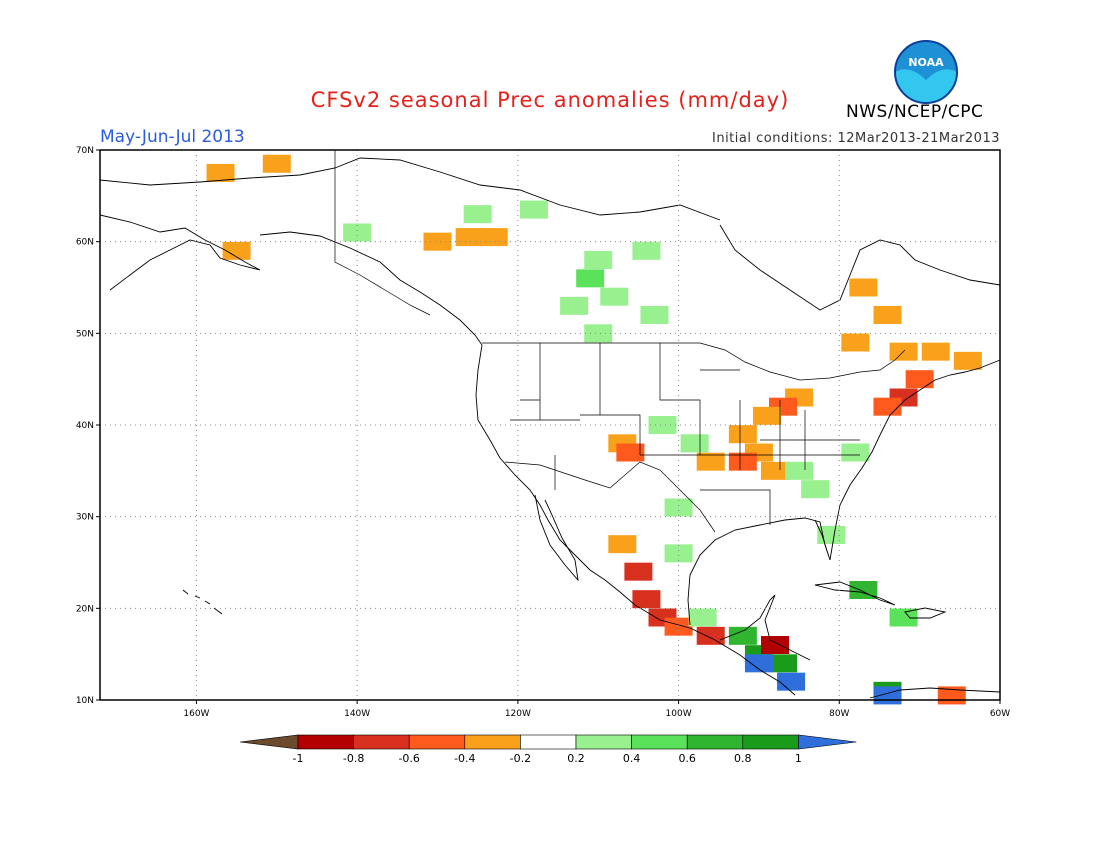 This screenshot has height=850, width=1100. What do you see at coordinates (353, 758) in the screenshot?
I see `colorbar-label: -0.8` at bounding box center [353, 758].